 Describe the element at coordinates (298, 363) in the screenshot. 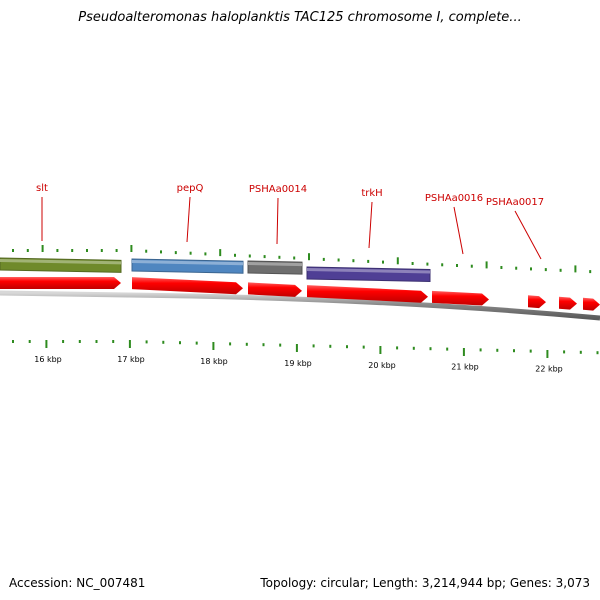

I see `scale-label: 19 kbp` at that location.